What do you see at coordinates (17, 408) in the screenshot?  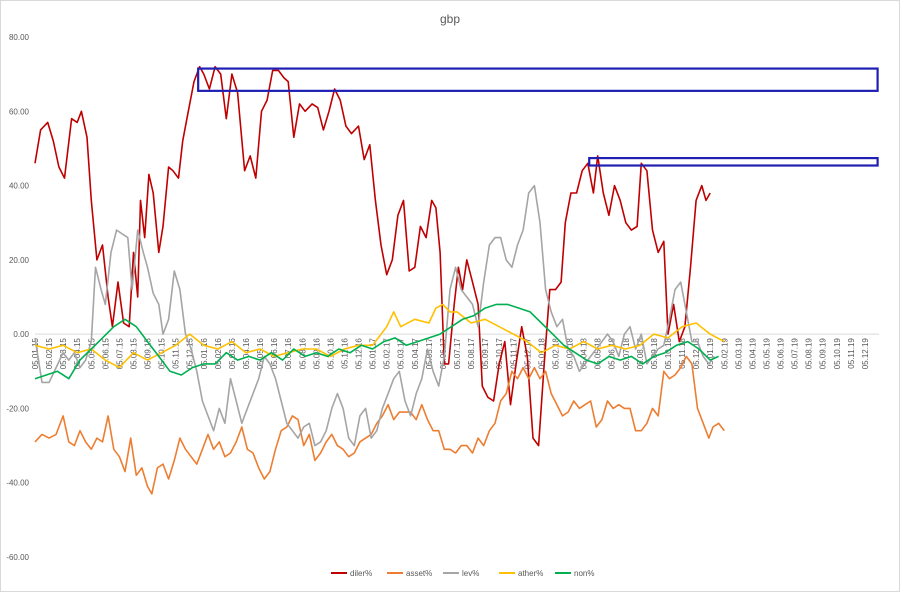 I see `y-tick-label: -20.00` at bounding box center [17, 408].